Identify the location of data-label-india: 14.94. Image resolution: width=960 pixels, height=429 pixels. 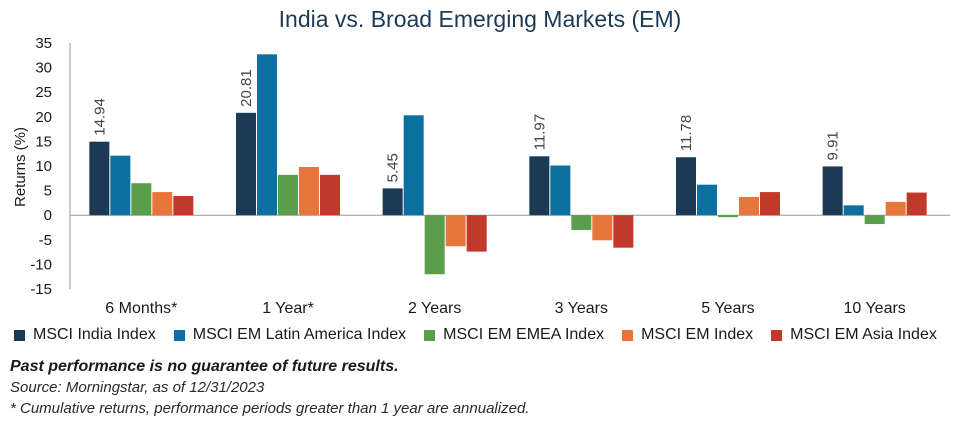
(99, 117).